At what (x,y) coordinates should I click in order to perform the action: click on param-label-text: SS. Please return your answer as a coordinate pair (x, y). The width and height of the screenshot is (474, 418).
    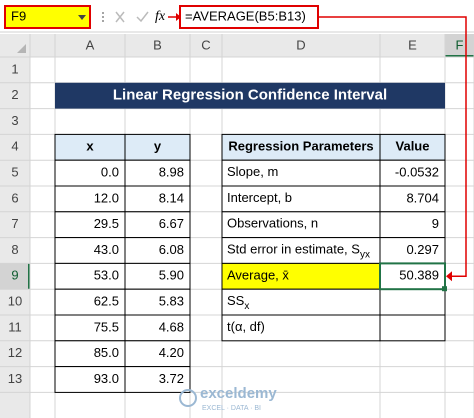
    Looking at the image, I should click on (236, 301).